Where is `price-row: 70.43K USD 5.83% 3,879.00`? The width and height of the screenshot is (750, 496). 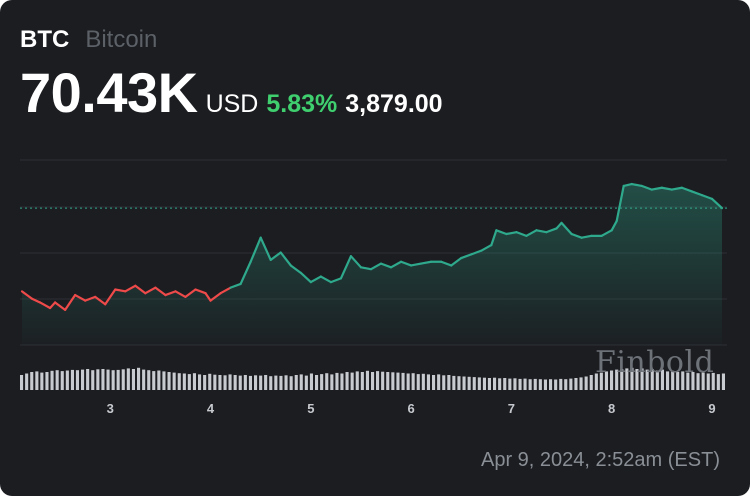
price-row: 70.43K USD 5.83% 3,879.00 is located at coordinates (231, 92).